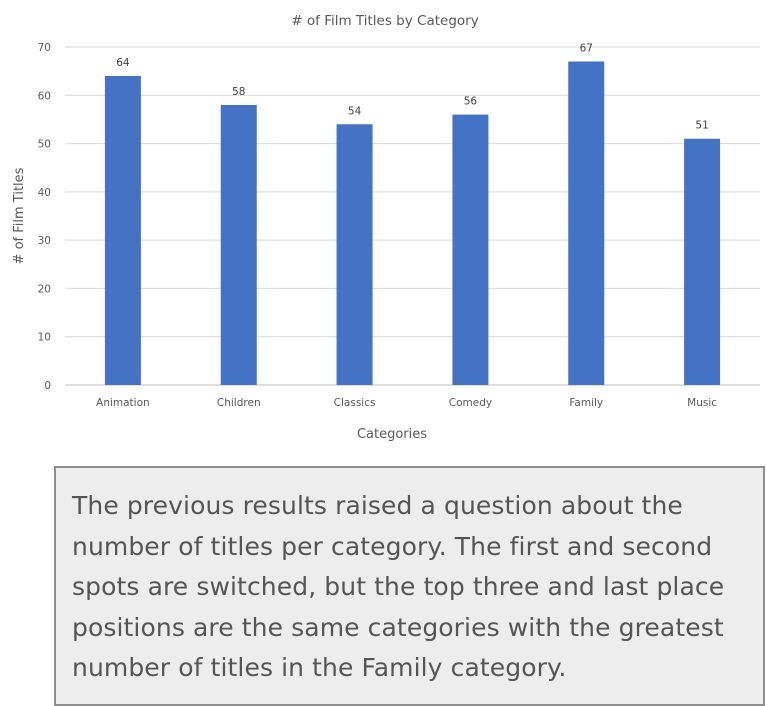  I want to click on bar-animation, so click(122, 230).